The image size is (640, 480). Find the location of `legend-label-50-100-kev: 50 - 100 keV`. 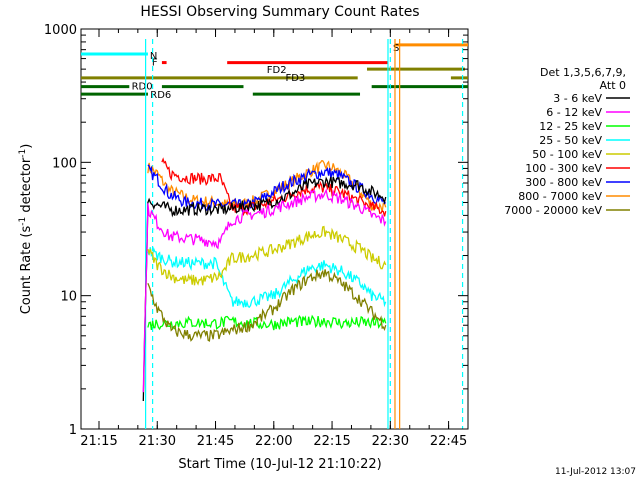

legend-label-50-100-kev: 50 - 100 keV is located at coordinates (567, 154).